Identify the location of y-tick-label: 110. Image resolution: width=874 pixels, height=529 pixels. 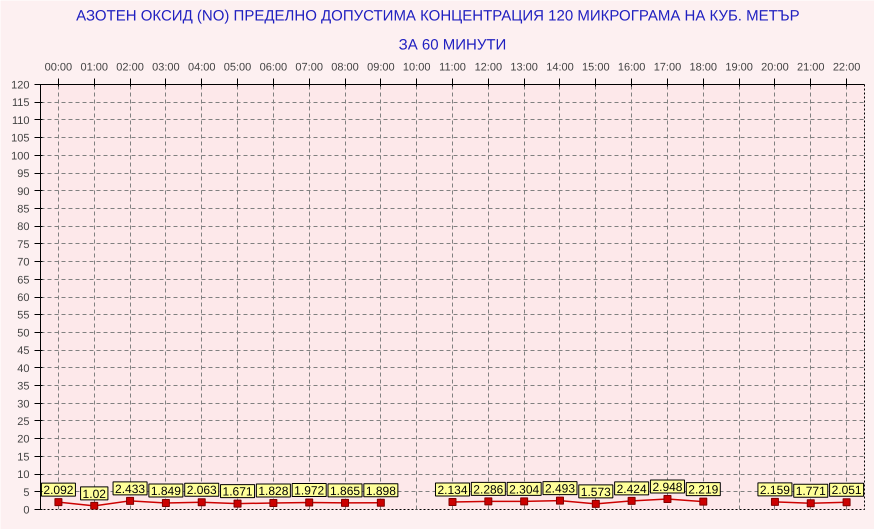
(21, 120).